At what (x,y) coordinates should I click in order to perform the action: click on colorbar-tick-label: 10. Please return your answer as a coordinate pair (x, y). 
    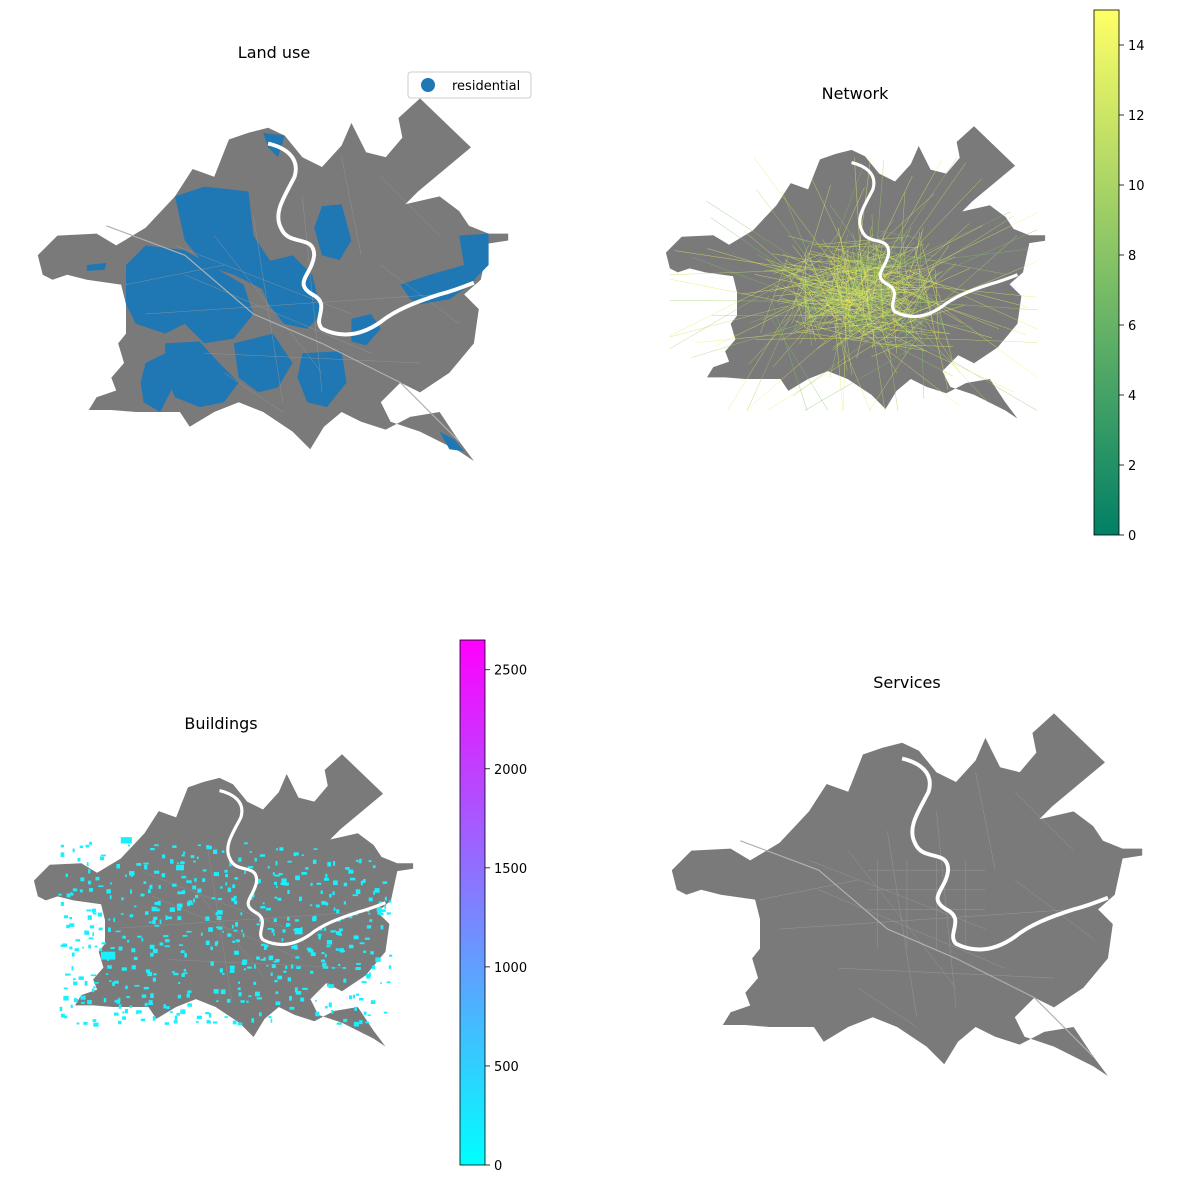
    Looking at the image, I should click on (1136, 186).